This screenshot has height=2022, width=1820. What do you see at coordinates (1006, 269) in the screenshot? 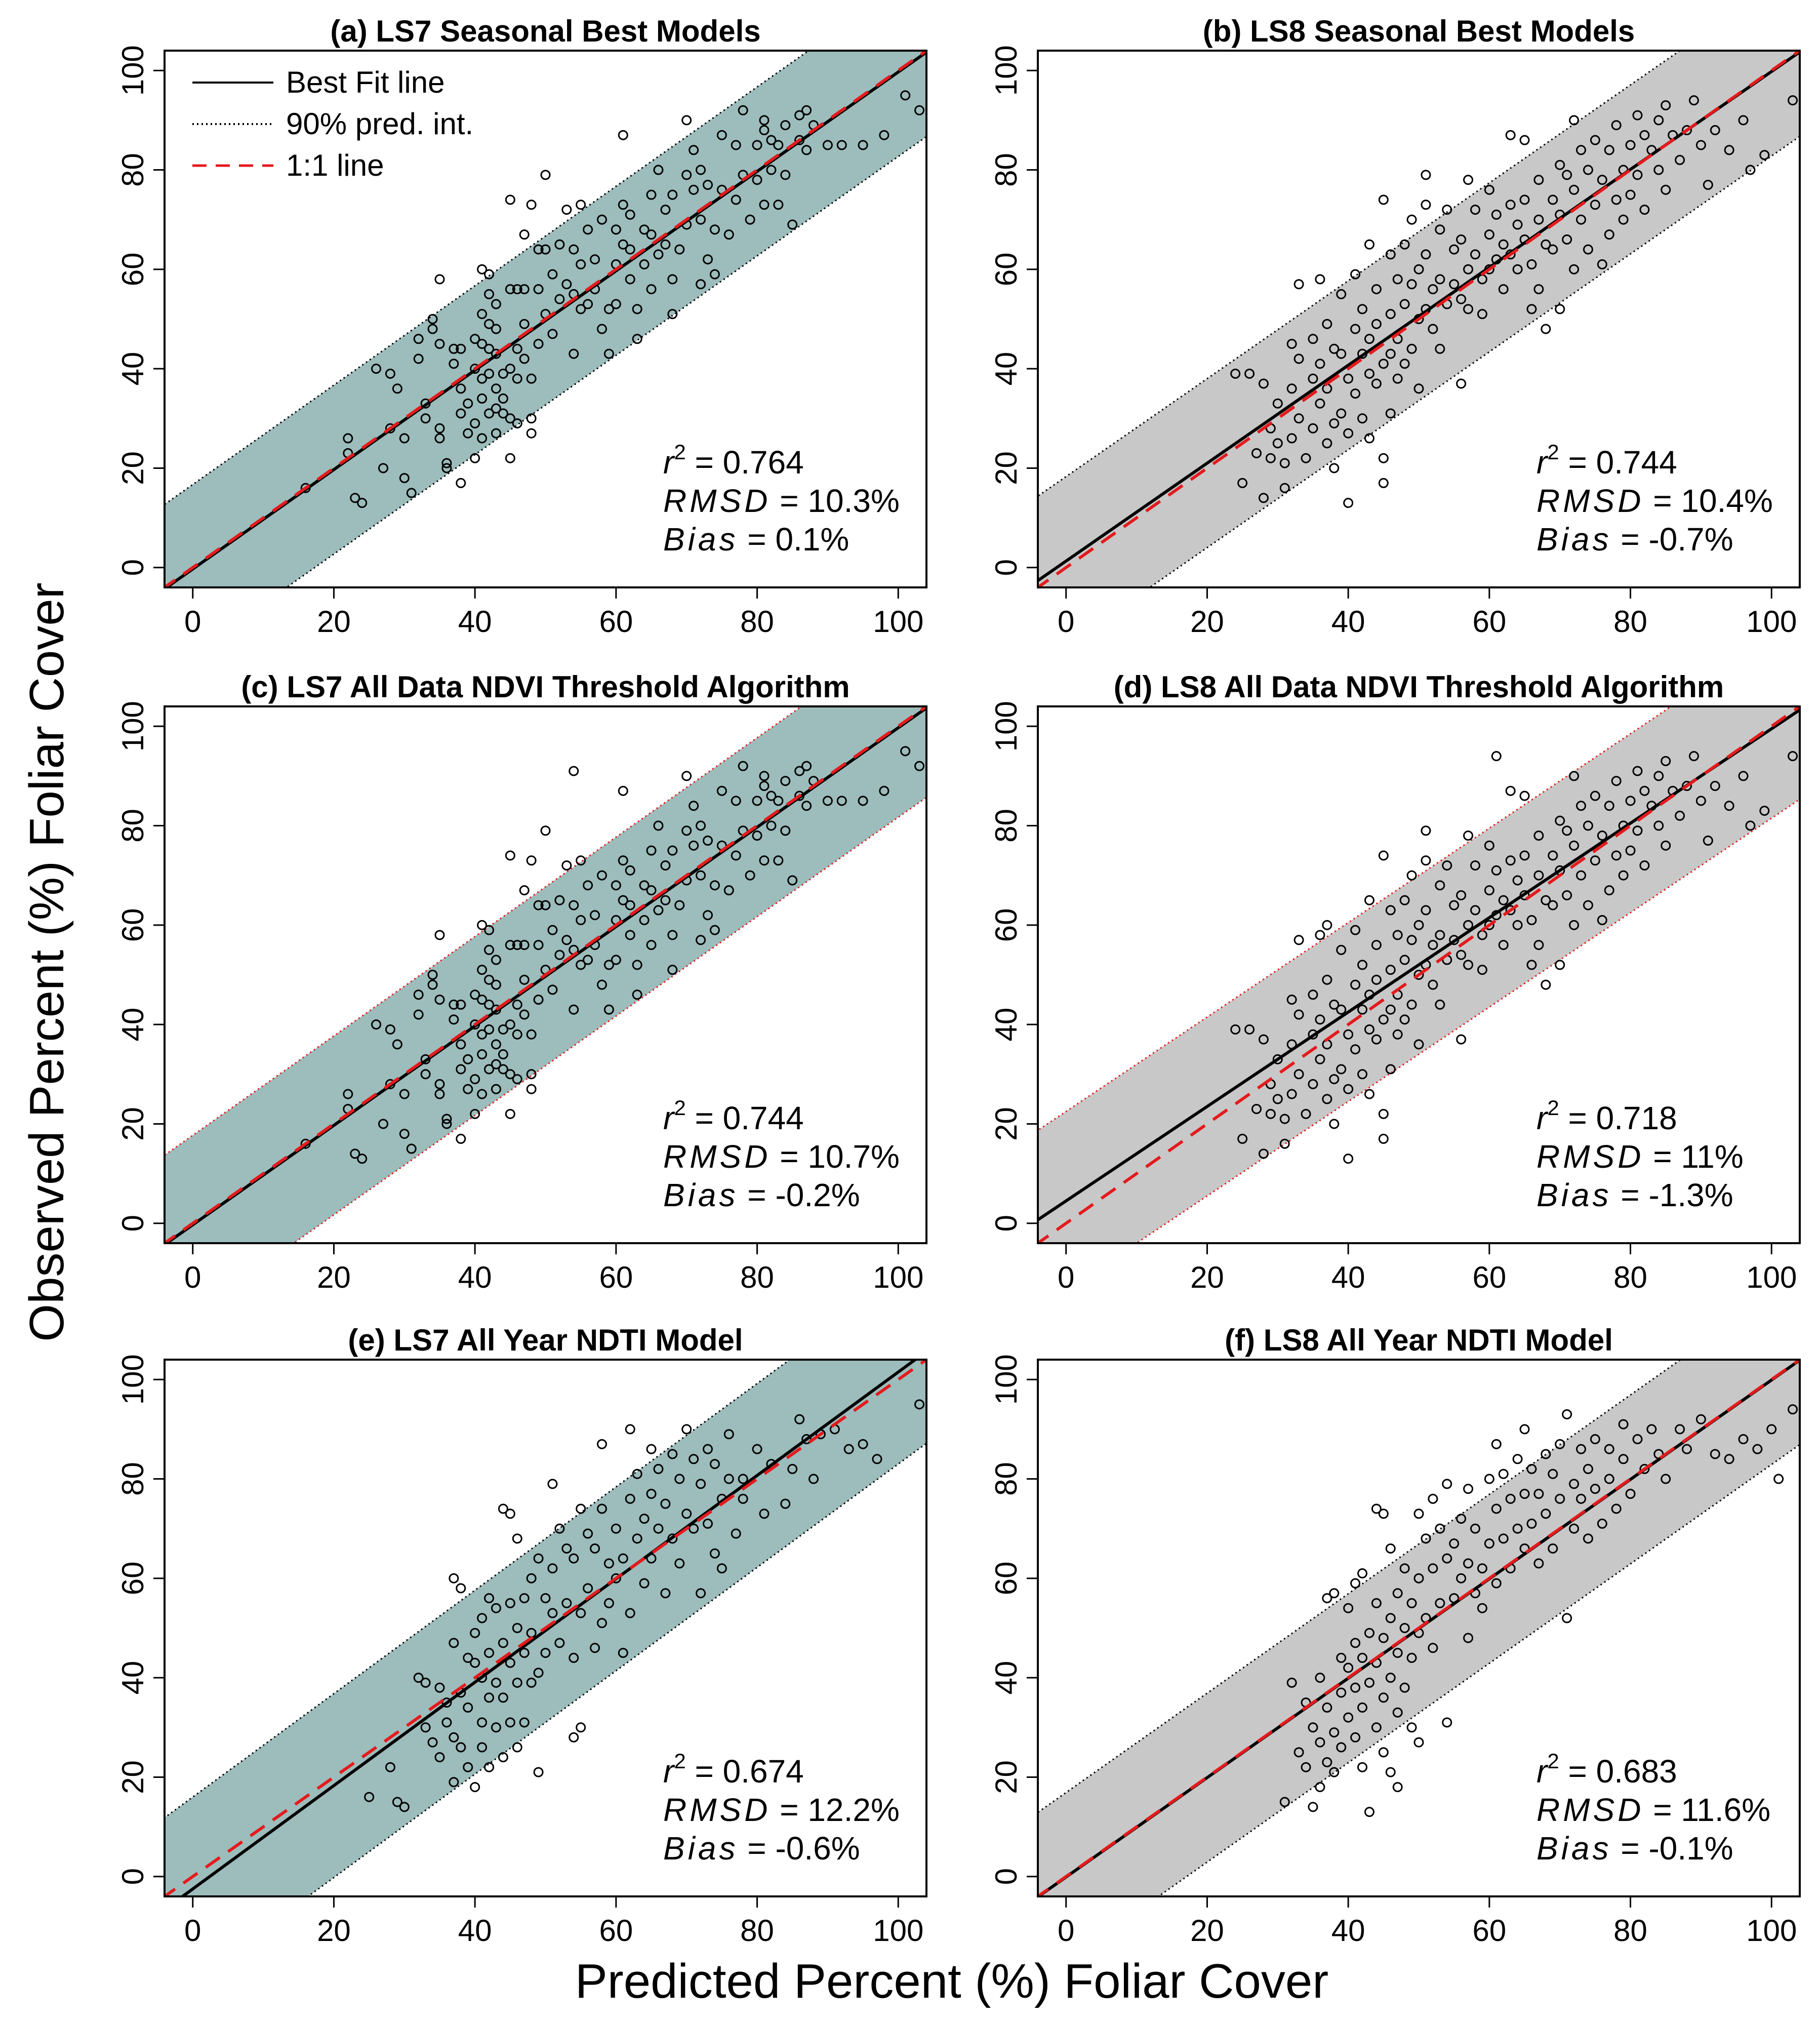
I see `y-tick-label: 60` at bounding box center [1006, 269].